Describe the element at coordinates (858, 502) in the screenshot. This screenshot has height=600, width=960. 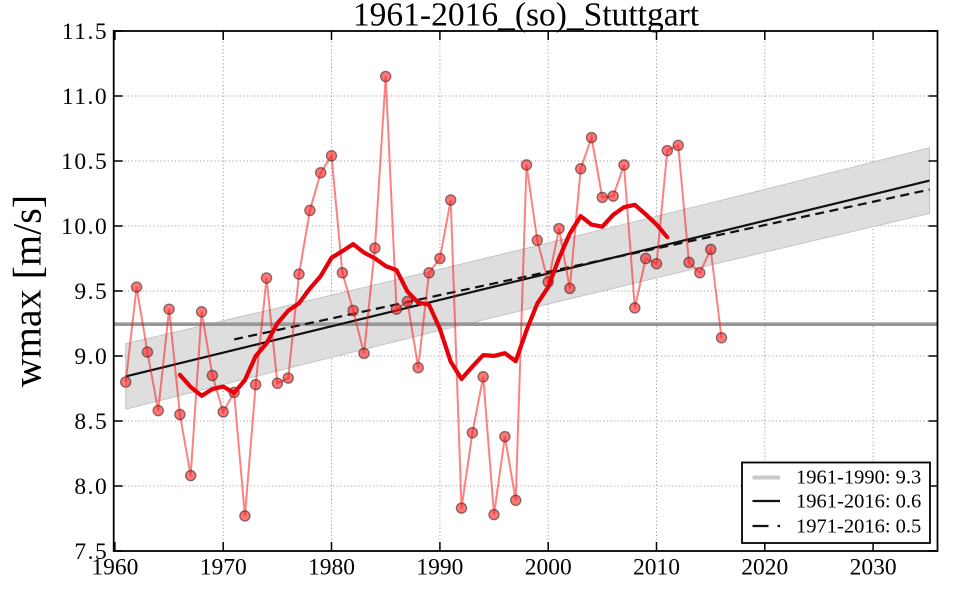
I see `svg-text: 1961-2016: 0.6` at that location.